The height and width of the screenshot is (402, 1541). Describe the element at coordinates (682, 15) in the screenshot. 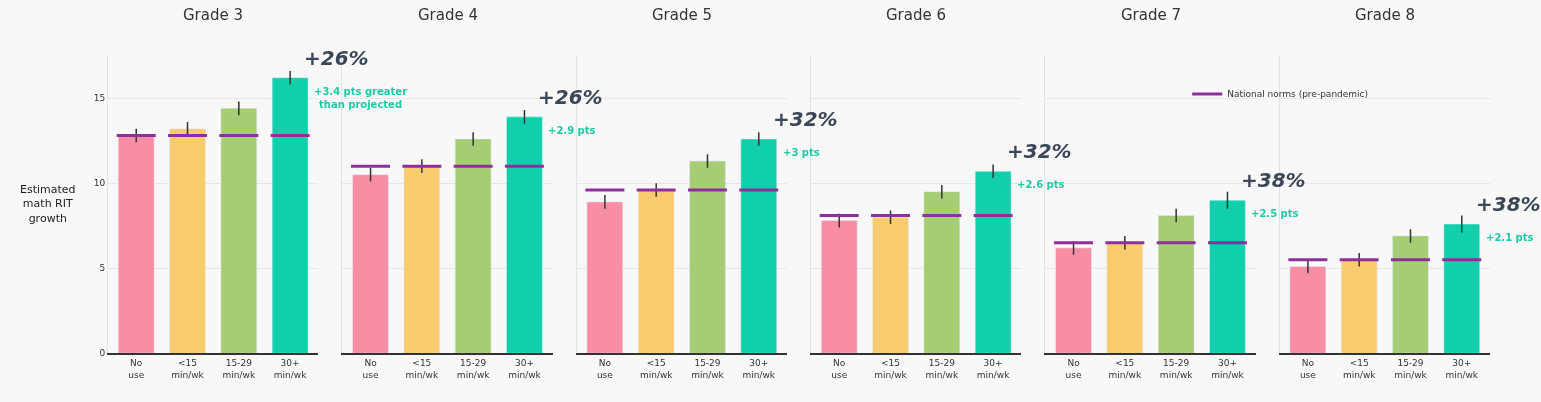

I see `chart-title: Grade 5` at that location.